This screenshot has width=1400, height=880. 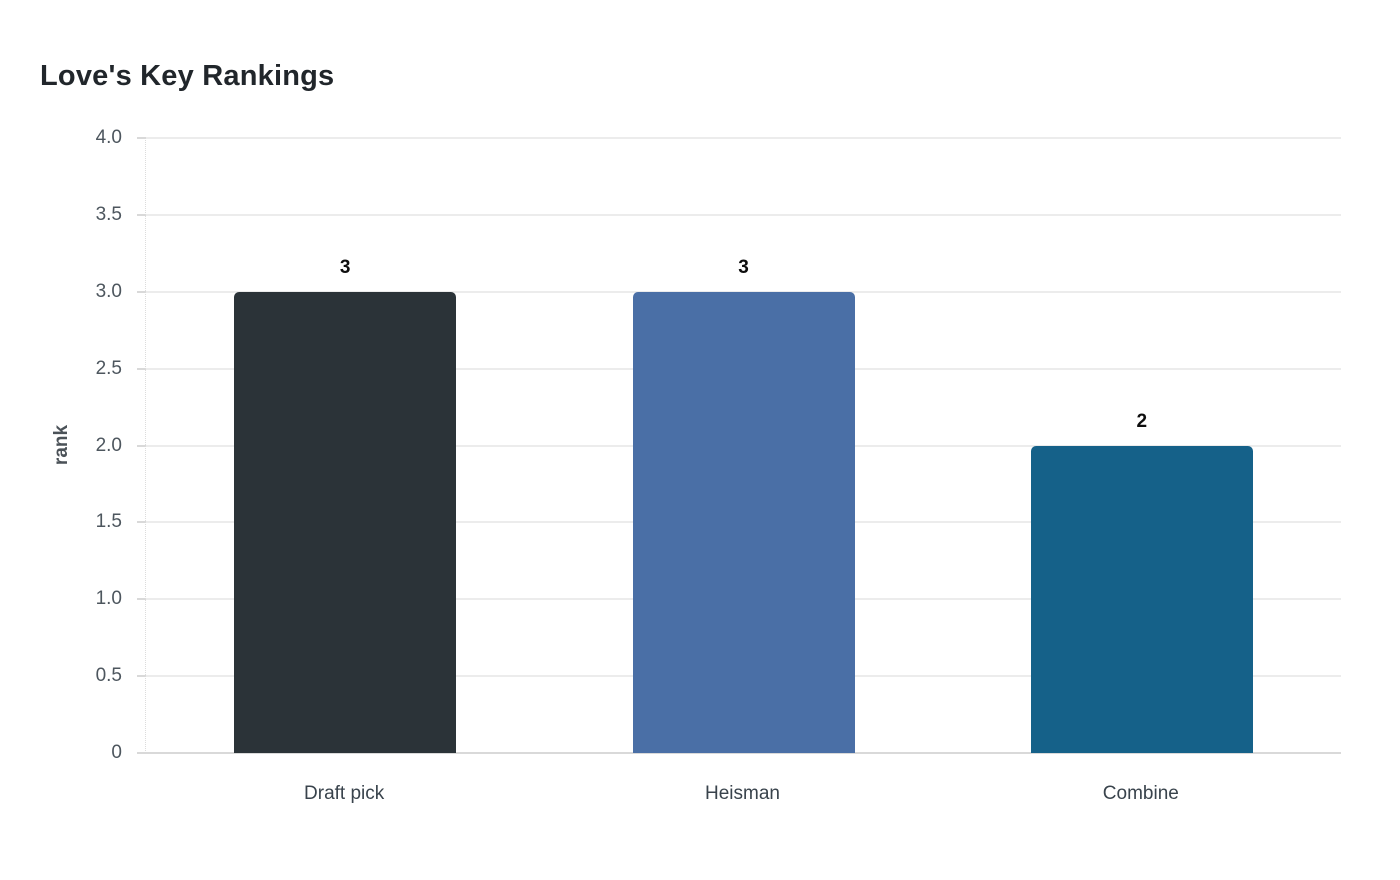 I want to click on bar-value-label: 2, so click(x=1142, y=421).